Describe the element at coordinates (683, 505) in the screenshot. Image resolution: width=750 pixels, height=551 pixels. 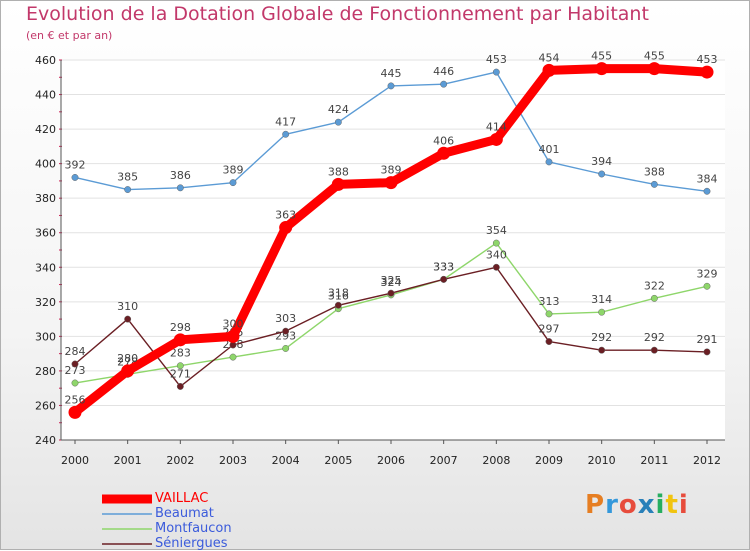
I see `logo-letter: i` at that location.